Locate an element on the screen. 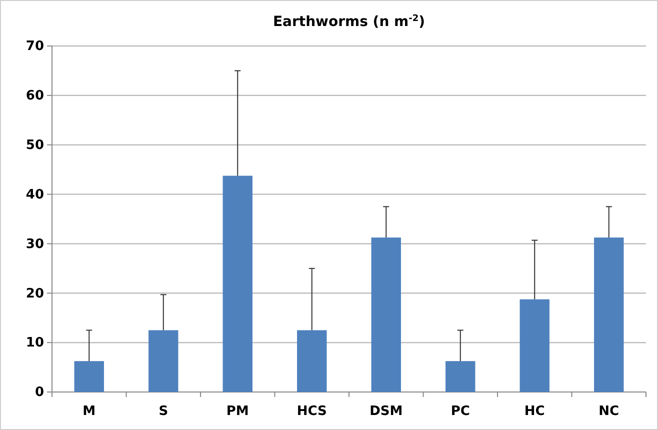 Image resolution: width=658 pixels, height=430 pixels. y-tick-label: 20 is located at coordinates (35, 294).